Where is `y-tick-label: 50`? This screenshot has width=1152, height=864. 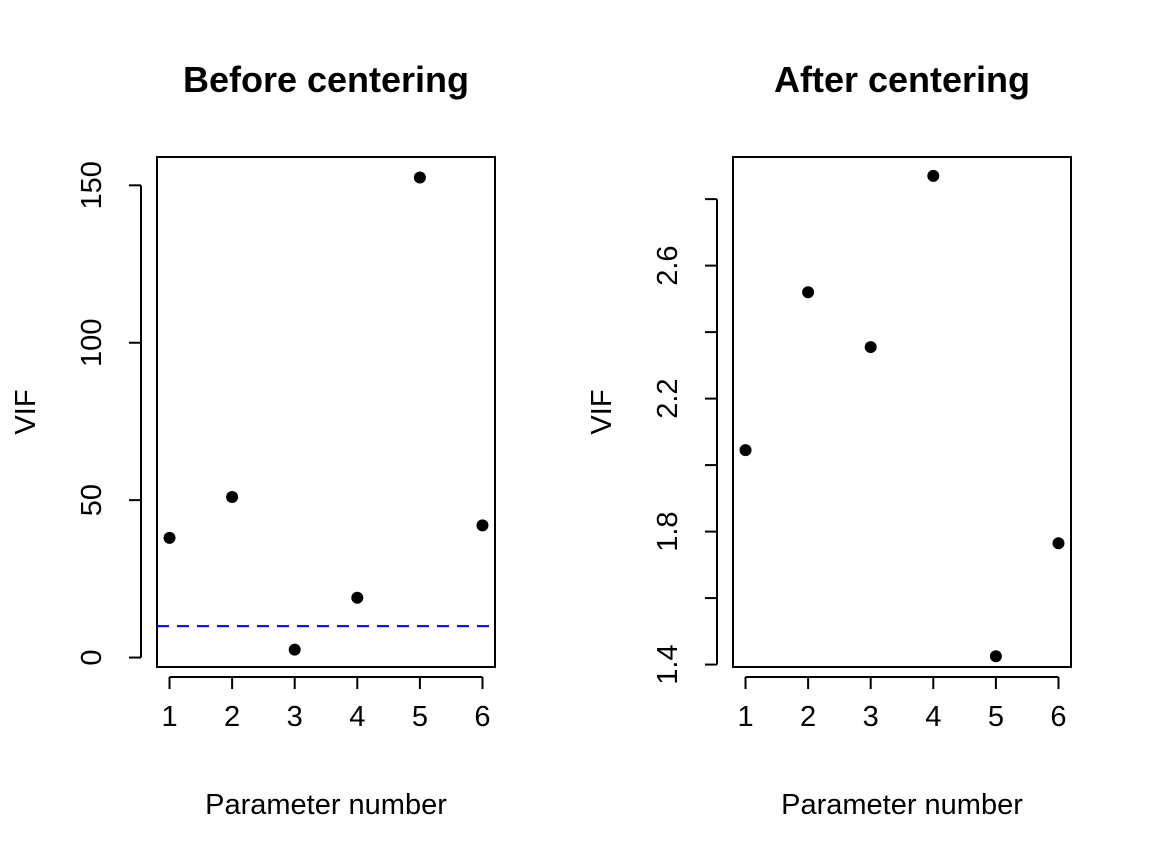
y-tick-label: 50 is located at coordinates (92, 500).